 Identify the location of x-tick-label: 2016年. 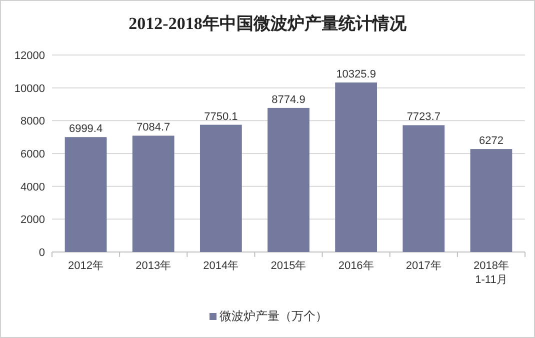
(356, 266).